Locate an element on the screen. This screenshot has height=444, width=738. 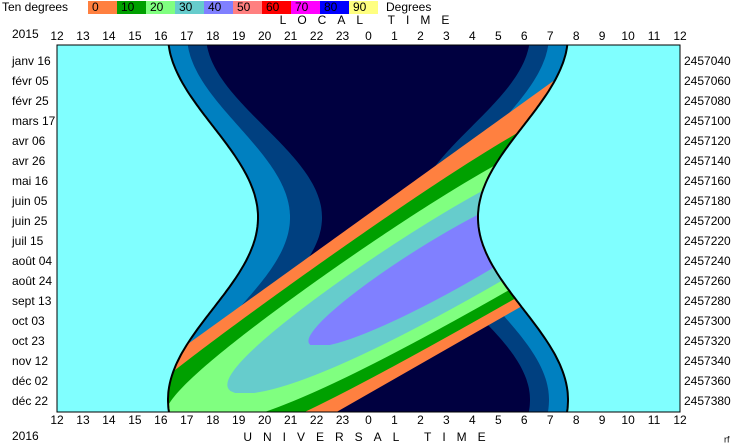
legend-level: 60 is located at coordinates (273, 7).